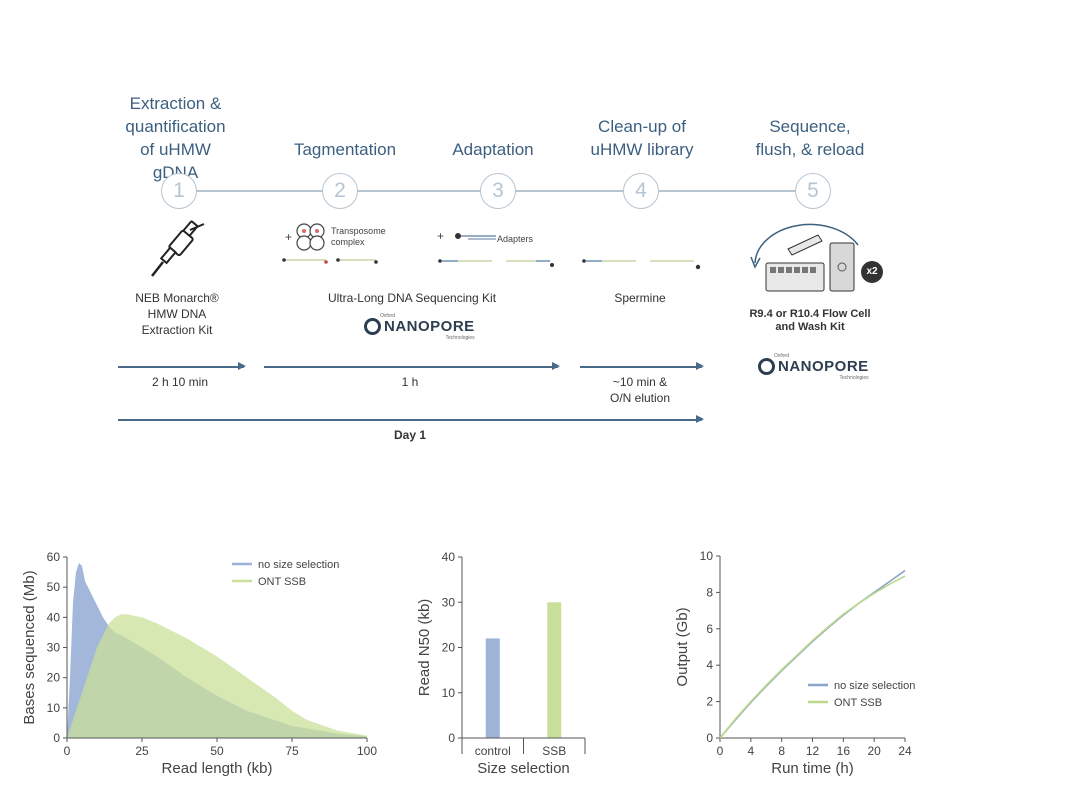 Image resolution: width=1080 pixels, height=806 pixels. What do you see at coordinates (816, 257) in the screenshot?
I see `sequencer-reload-icon` at bounding box center [816, 257].